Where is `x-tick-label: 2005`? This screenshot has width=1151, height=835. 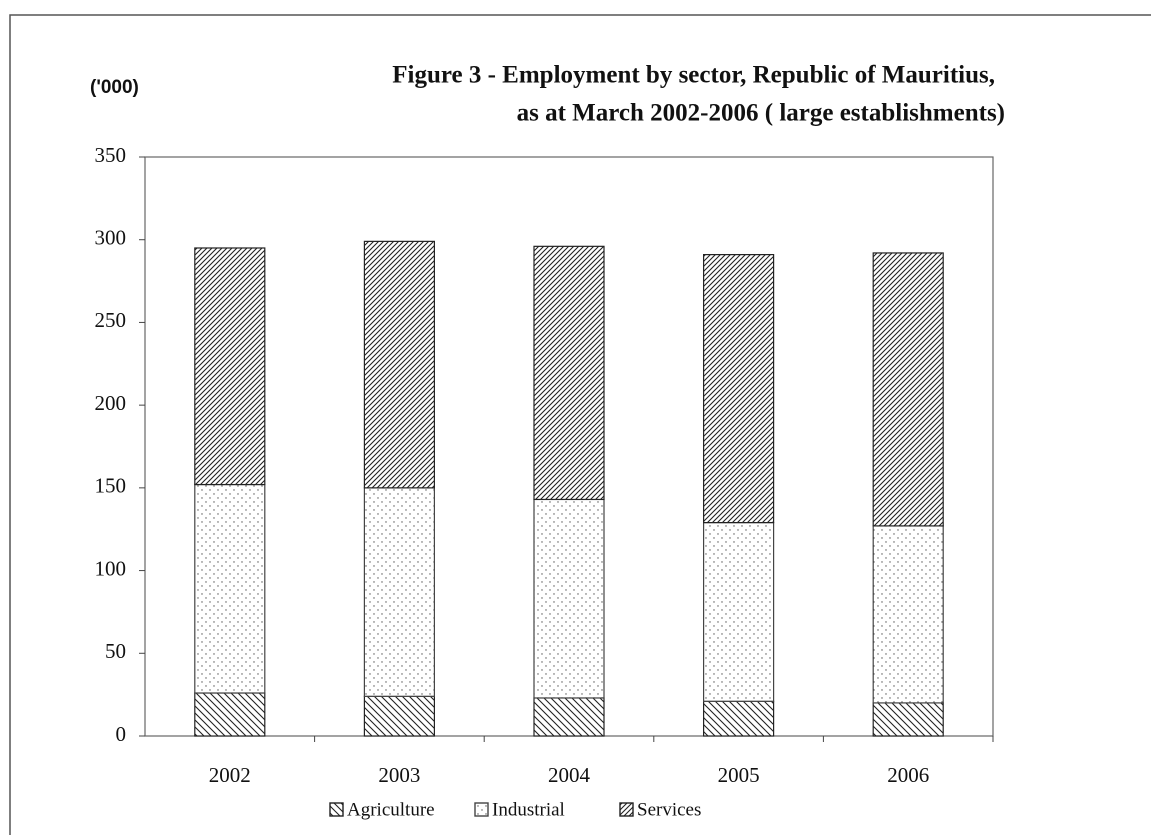
x-tick-label: 2005 is located at coordinates (739, 775).